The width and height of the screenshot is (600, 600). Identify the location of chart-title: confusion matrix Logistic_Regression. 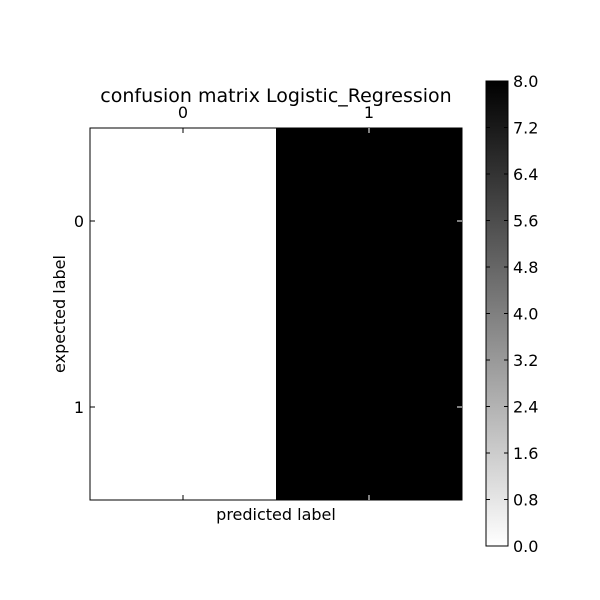
(275, 96).